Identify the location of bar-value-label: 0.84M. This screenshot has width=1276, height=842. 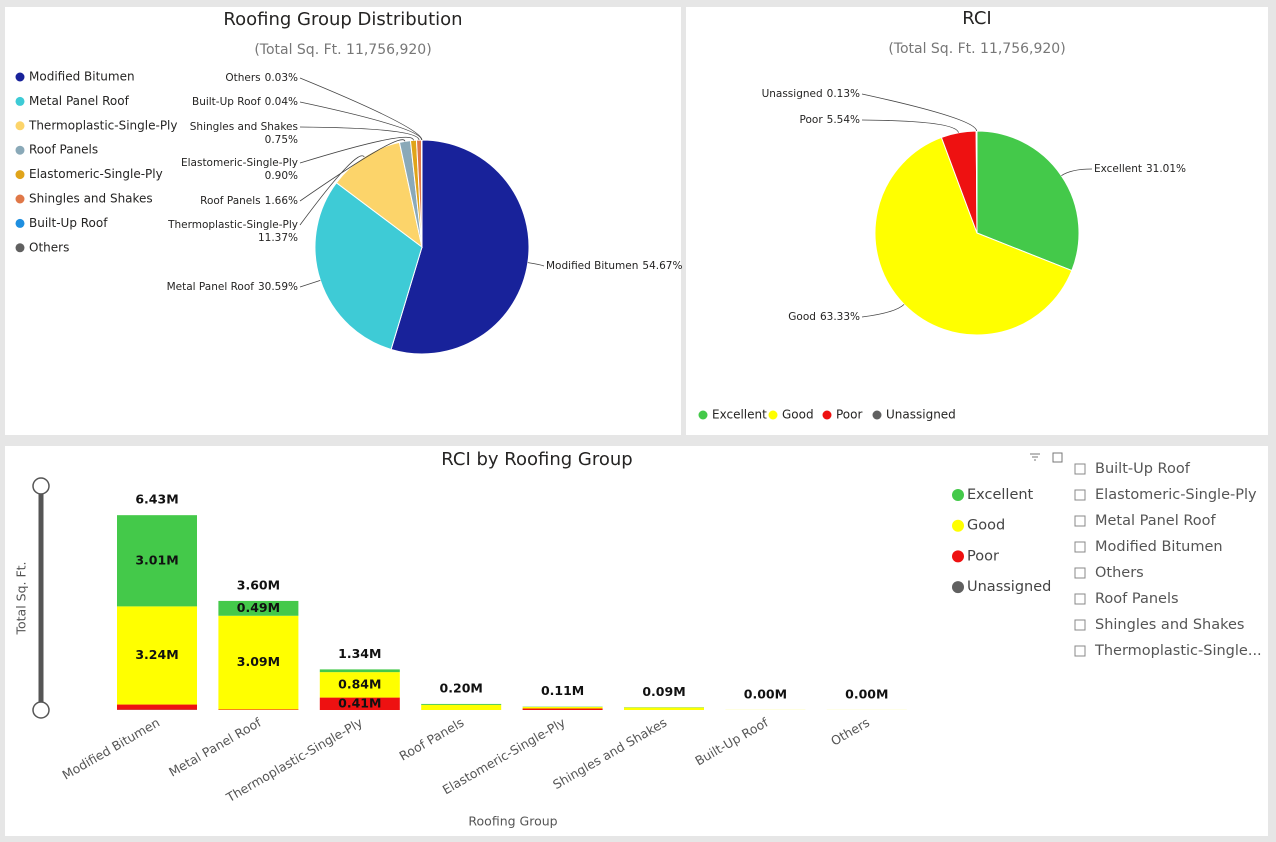
(359, 683).